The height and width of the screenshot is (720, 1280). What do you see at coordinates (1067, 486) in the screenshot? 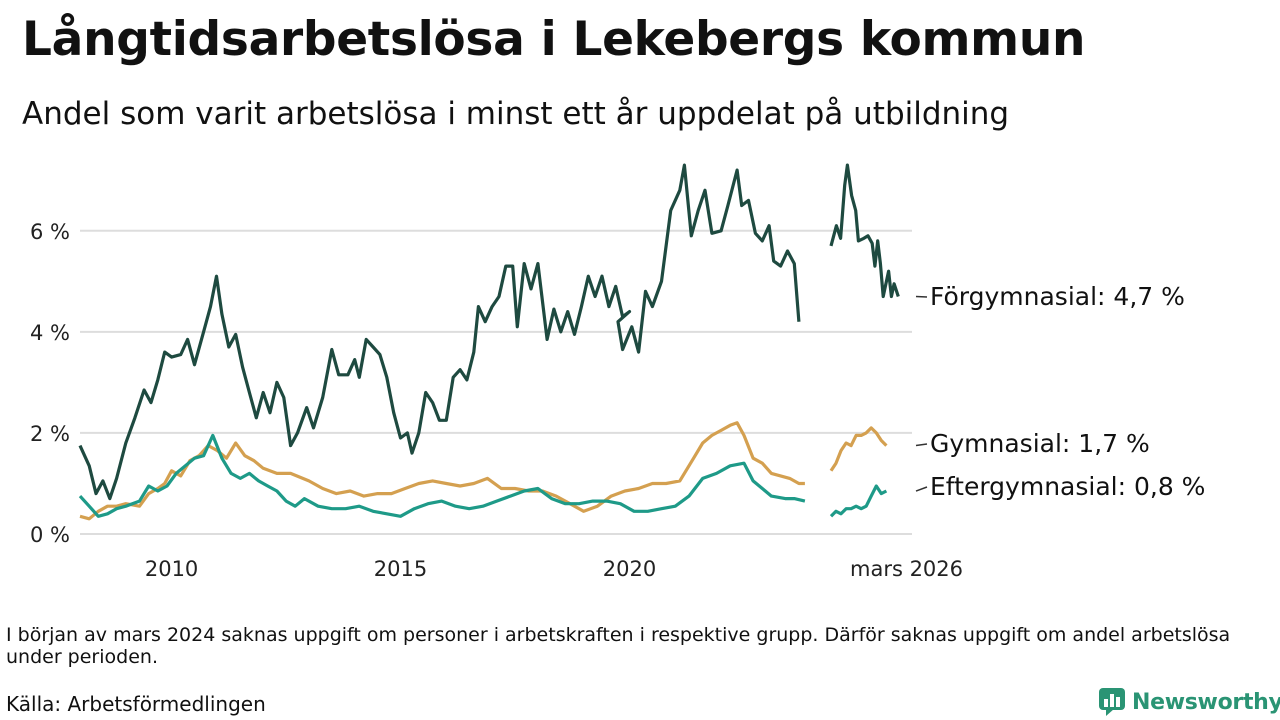
I see `series-end-label: Eftergymnasial: 0,8 %` at bounding box center [1067, 486].